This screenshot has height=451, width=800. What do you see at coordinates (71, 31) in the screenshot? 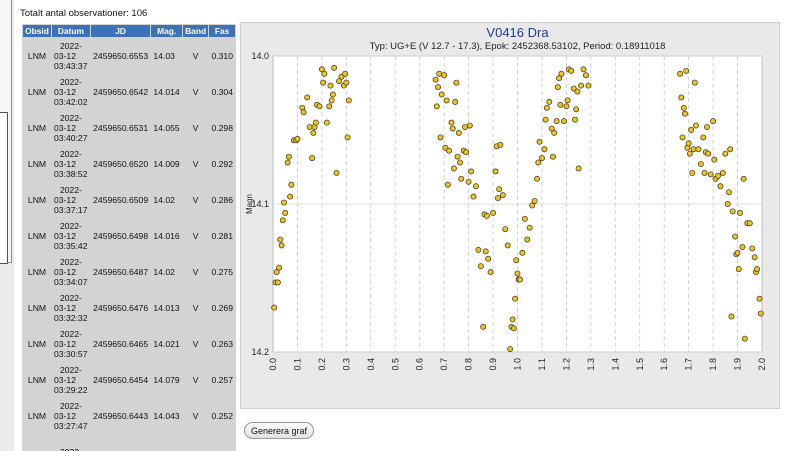
I see `column-header-datum: Datum` at bounding box center [71, 31].